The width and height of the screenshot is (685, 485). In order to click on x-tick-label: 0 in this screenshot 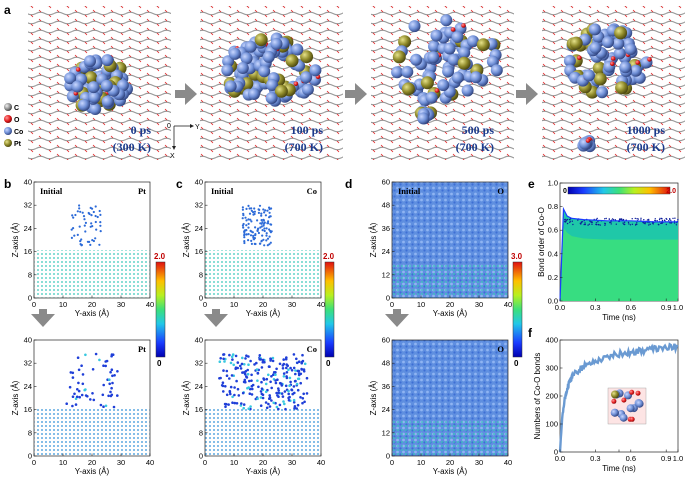, I will do `click(34, 462)`.